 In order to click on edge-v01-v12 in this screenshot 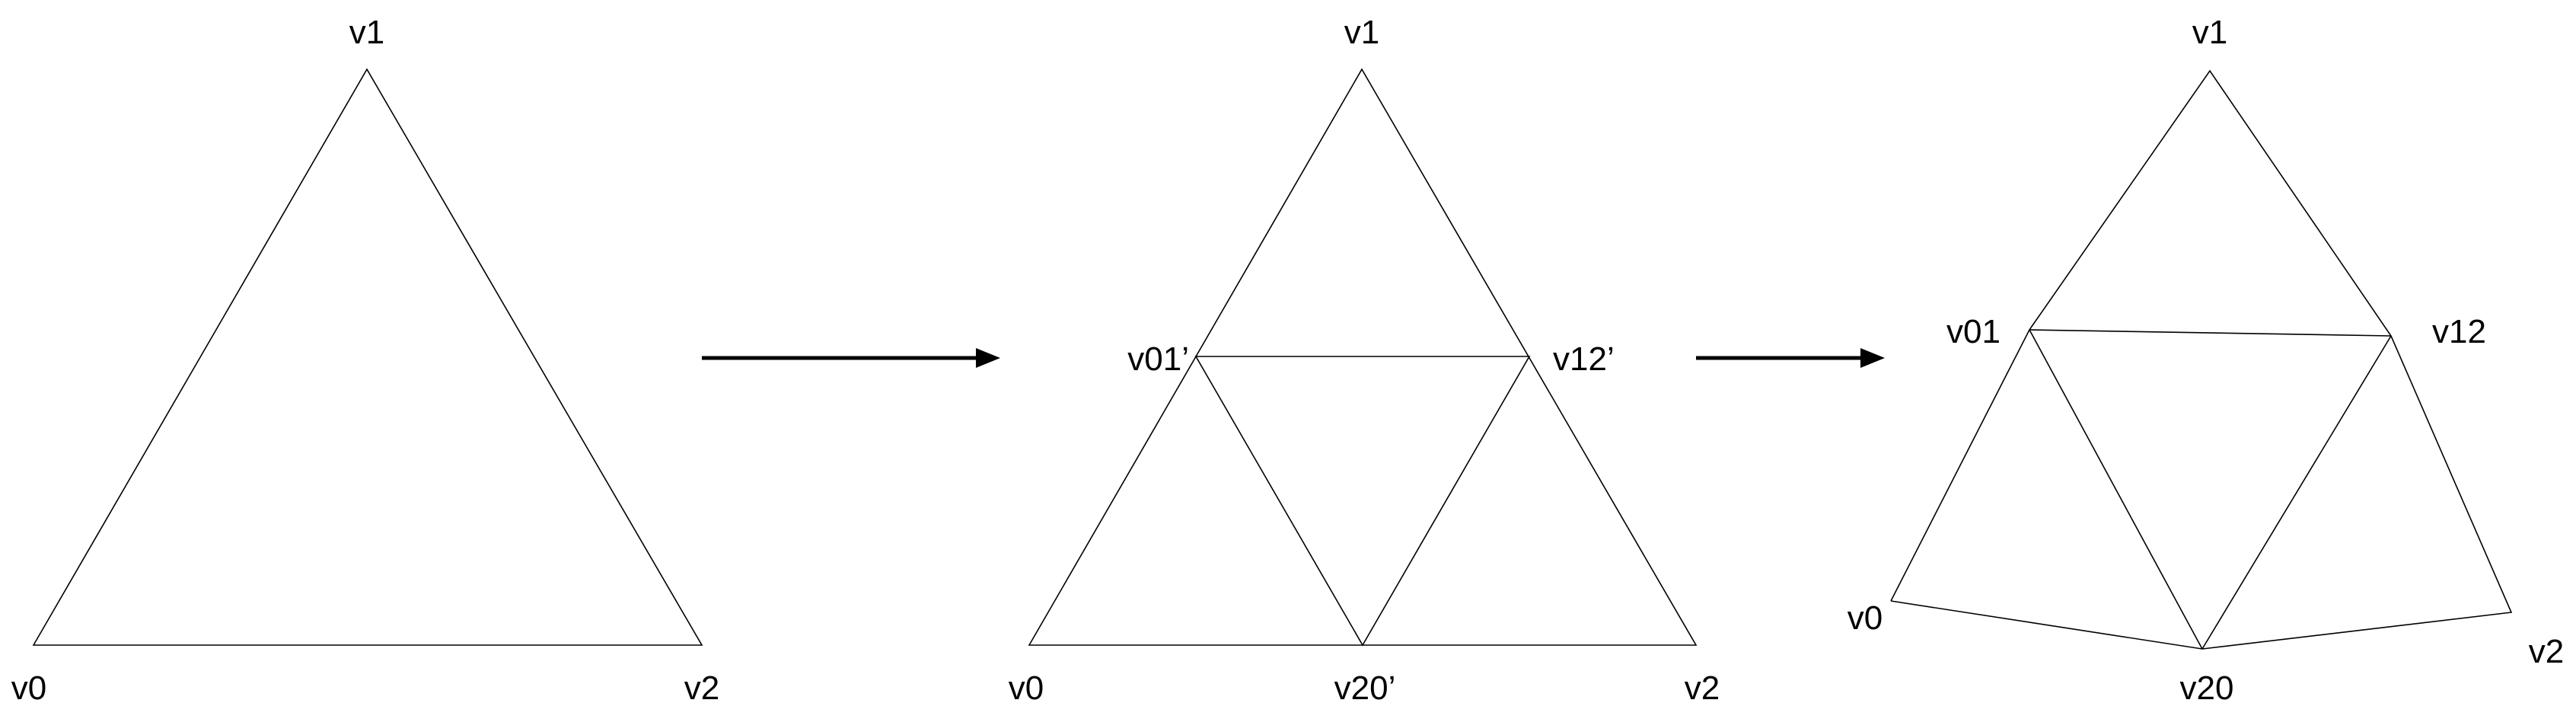, I will do `click(2210, 333)`.